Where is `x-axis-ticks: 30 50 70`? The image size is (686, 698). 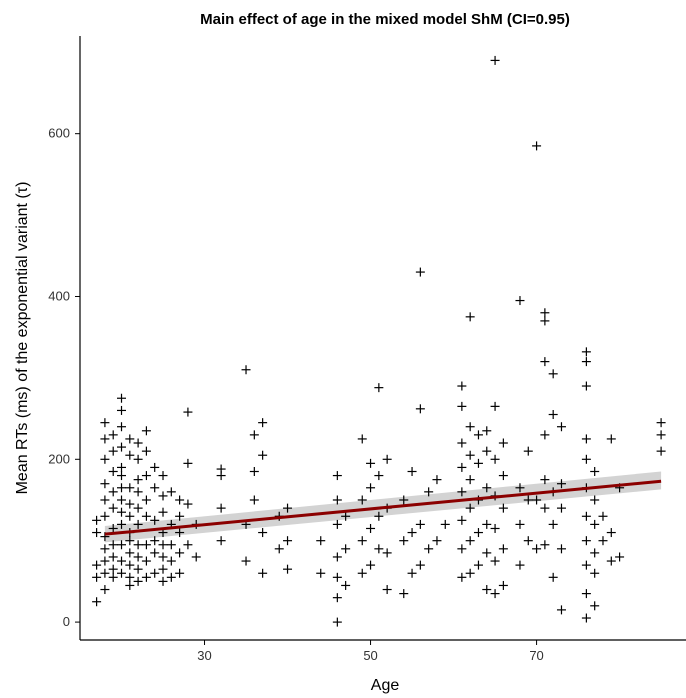
x-axis-ticks: 30 50 70 is located at coordinates (370, 651).